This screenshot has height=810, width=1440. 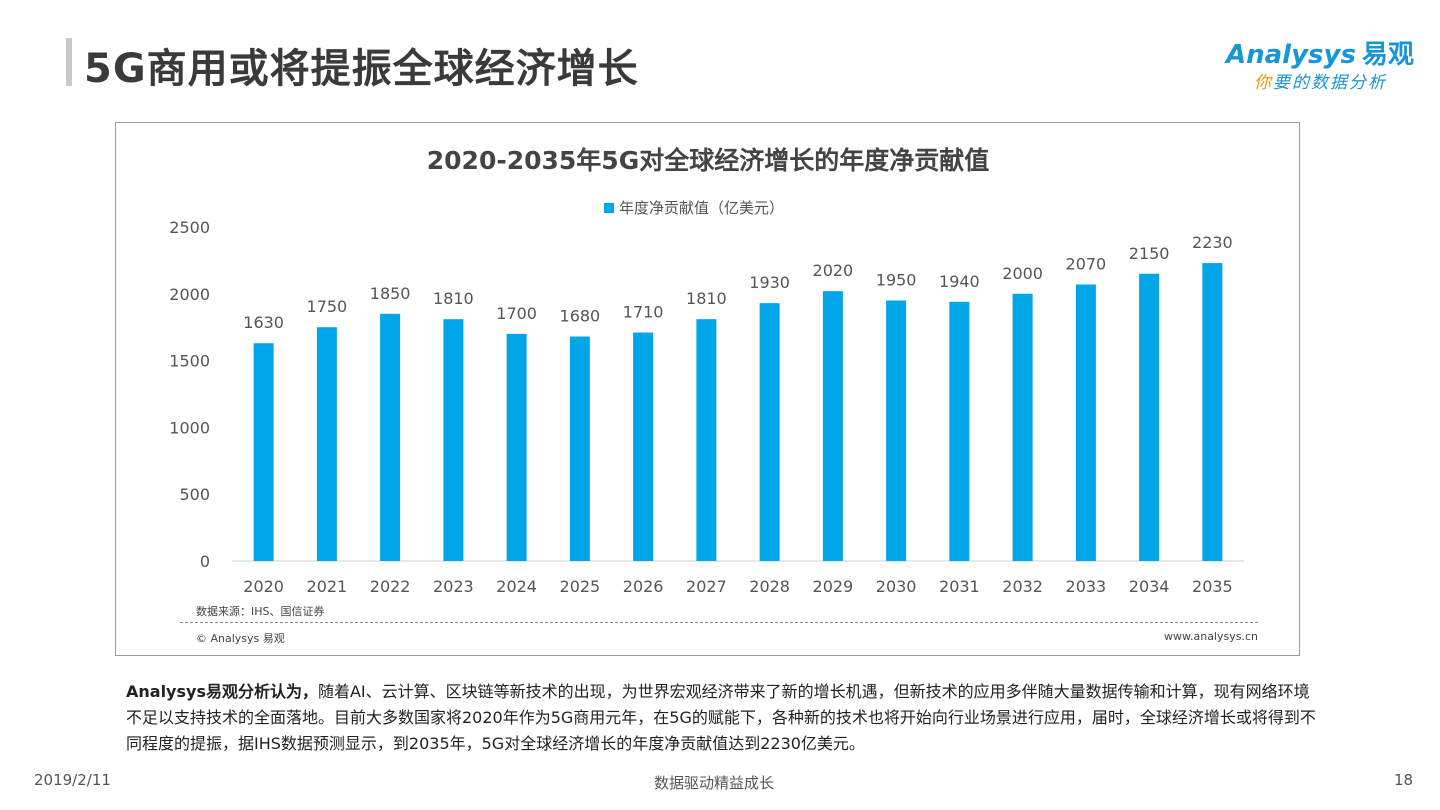 I want to click on data-label: 1950, so click(x=896, y=279).